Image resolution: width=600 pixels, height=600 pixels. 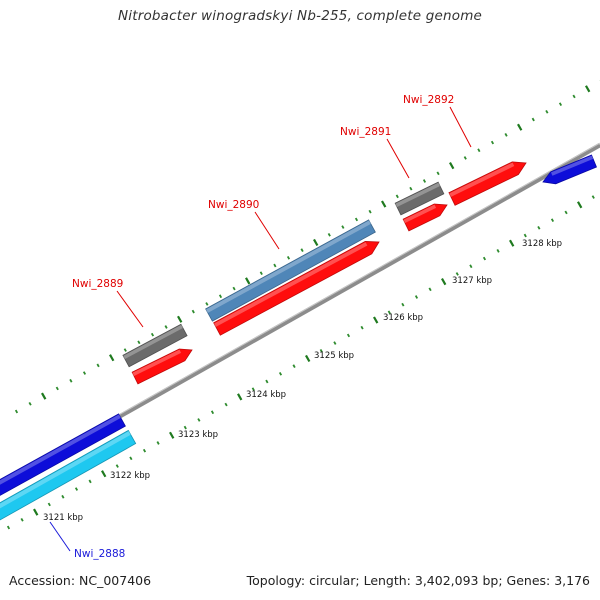 I want to click on scale-label-2: 3122 kbp, so click(x=130, y=476).